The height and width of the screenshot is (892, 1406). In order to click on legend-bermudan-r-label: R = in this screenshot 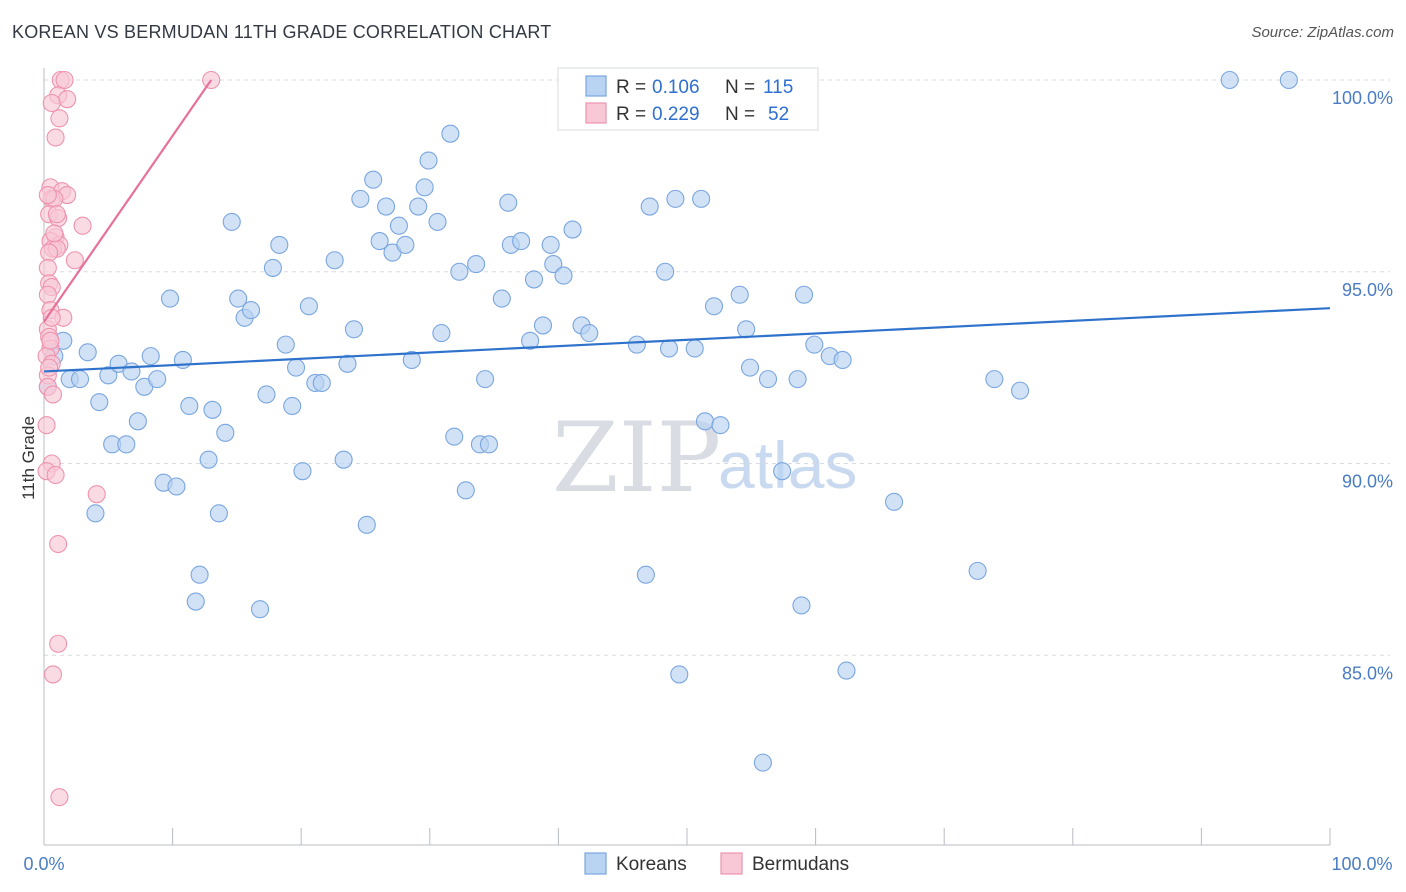, I will do `click(631, 114)`.